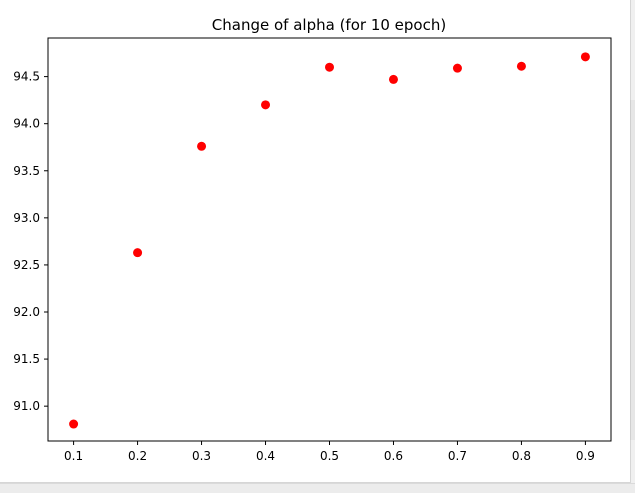  Describe the element at coordinates (26, 218) in the screenshot. I see `y-tick-label: 93.0` at that location.